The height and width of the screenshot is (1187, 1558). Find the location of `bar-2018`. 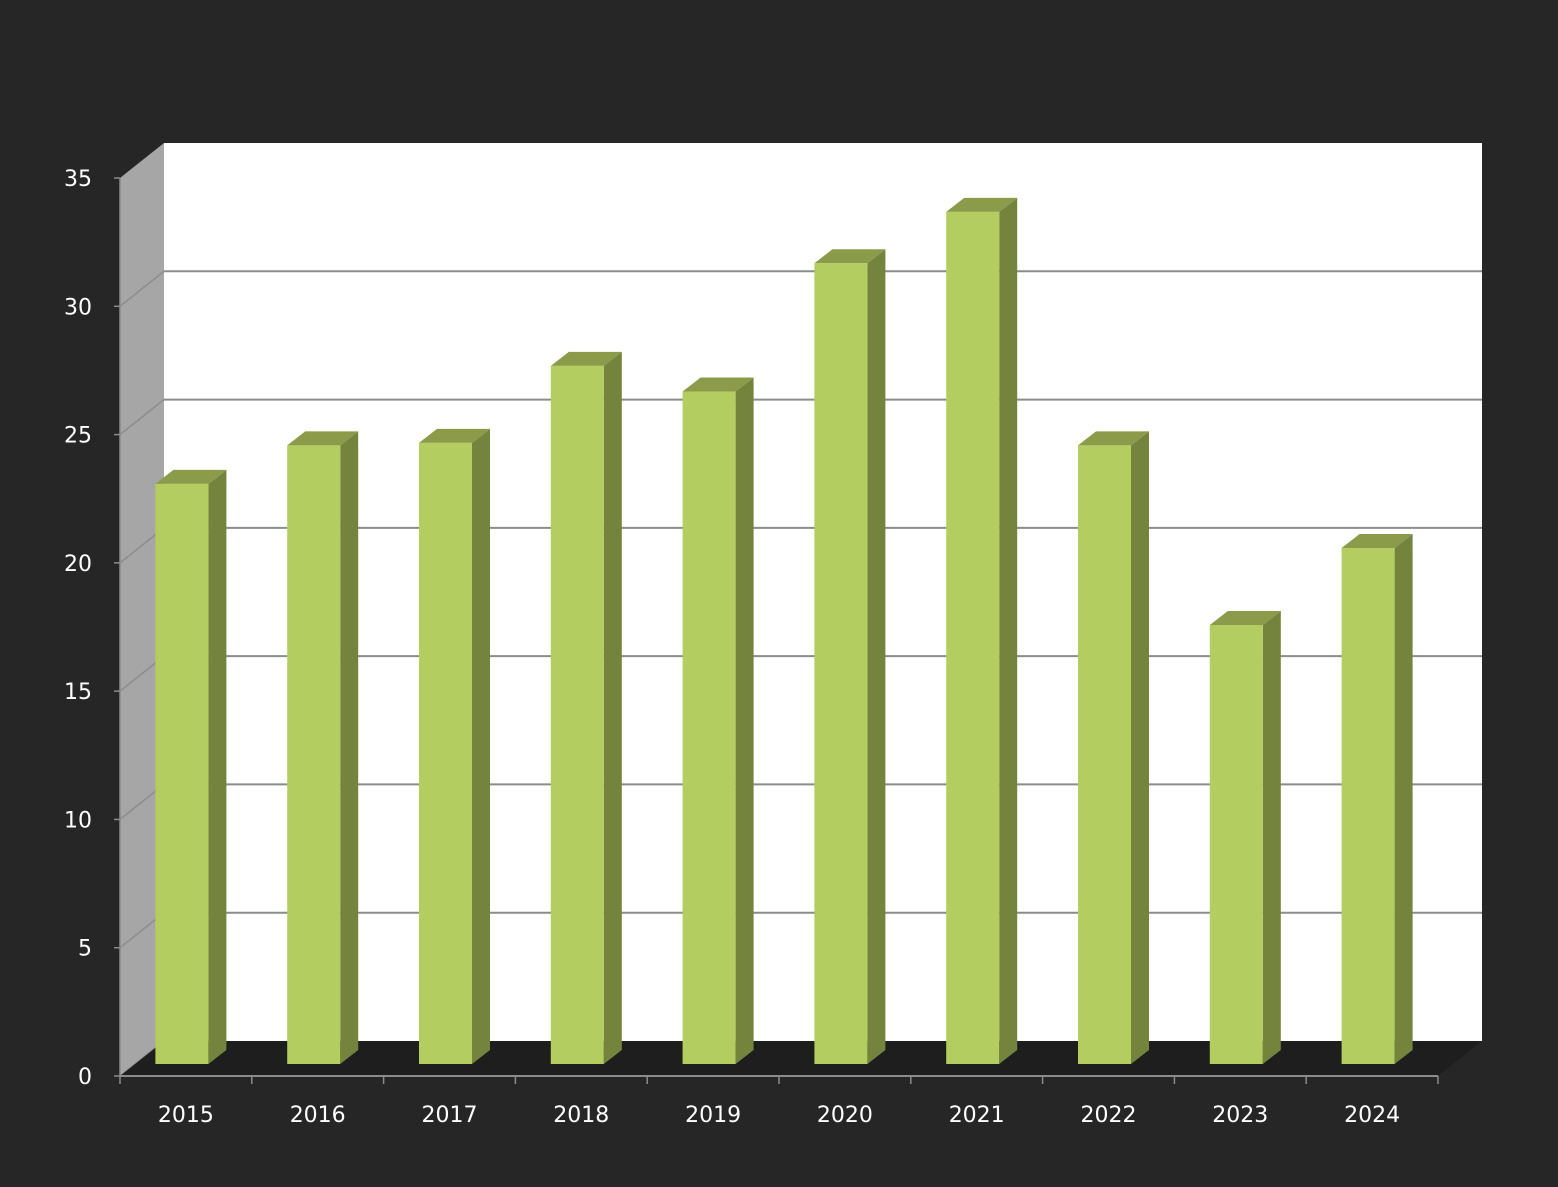

bar-2018 is located at coordinates (586, 707).